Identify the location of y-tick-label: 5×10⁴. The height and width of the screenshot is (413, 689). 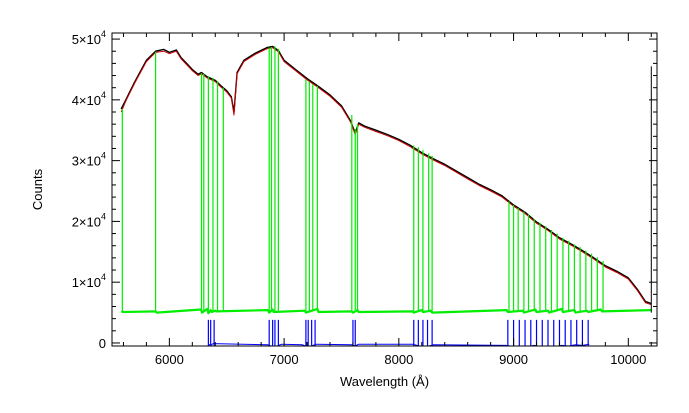
(89, 38).